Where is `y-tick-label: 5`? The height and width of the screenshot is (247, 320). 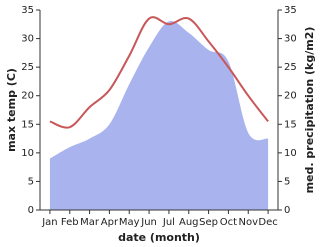
y-tick-label: 5 is located at coordinates (31, 181).